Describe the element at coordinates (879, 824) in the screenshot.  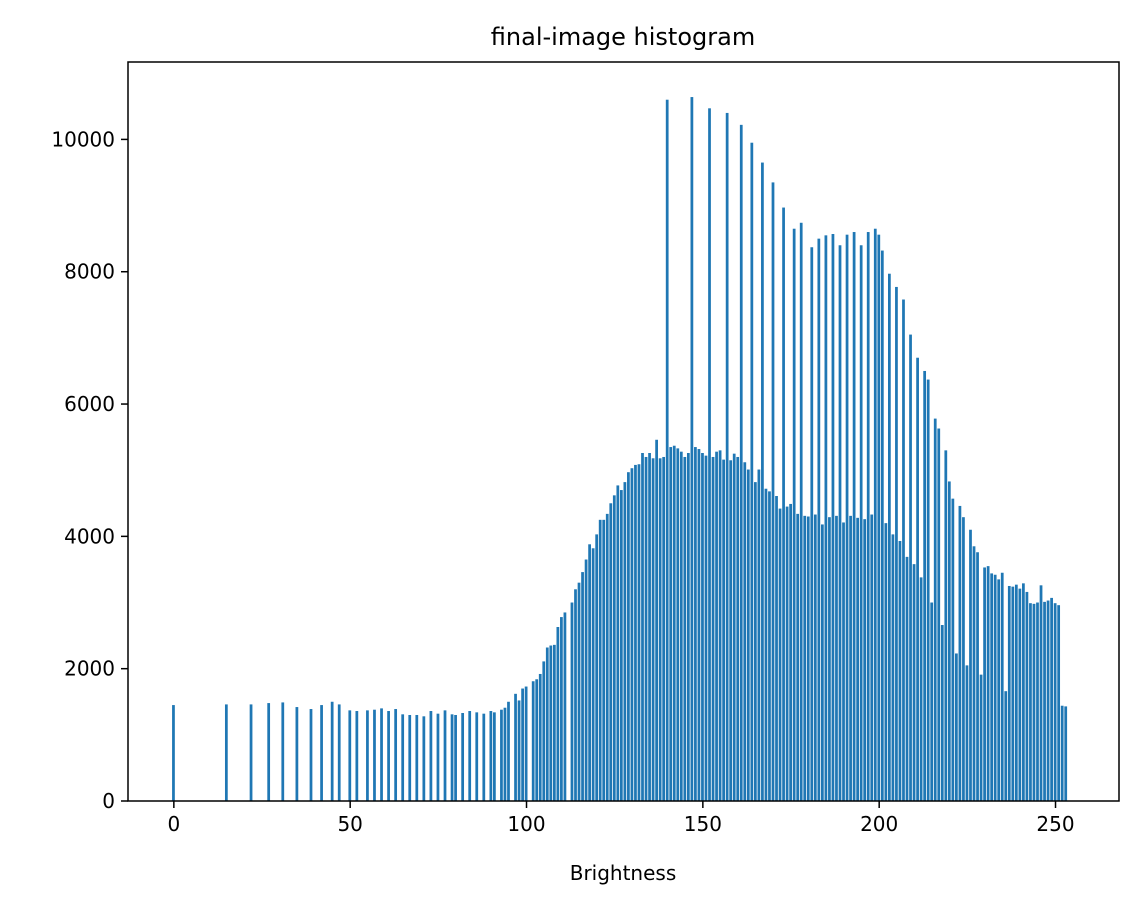
I see `x-tick-label: 200` at that location.